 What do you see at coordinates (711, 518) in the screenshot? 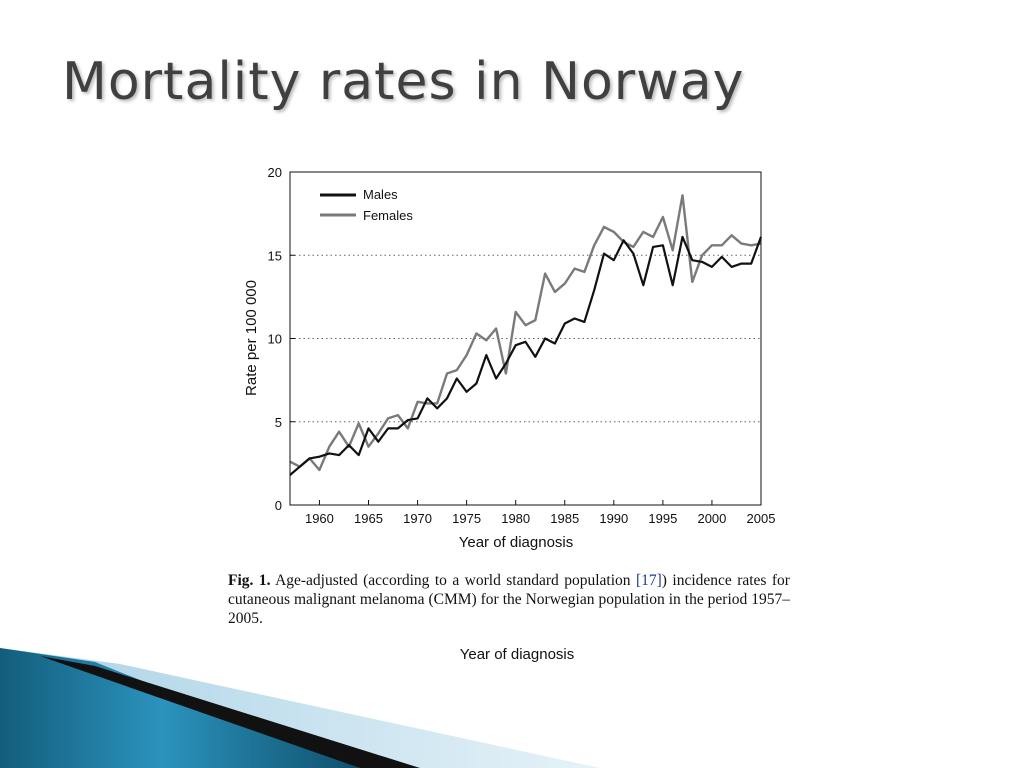
I see `x-tick-label-2000: 2000` at bounding box center [711, 518].